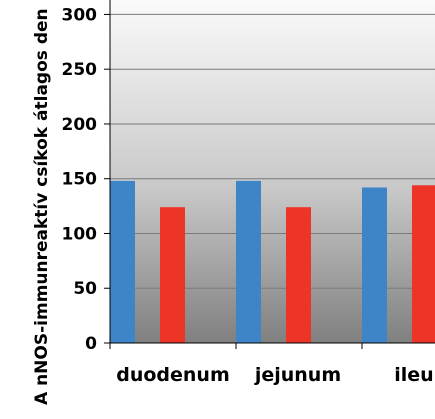 This screenshot has height=419, width=435. What do you see at coordinates (80, 15) in the screenshot?
I see `y-tick-label: 300` at bounding box center [80, 15].